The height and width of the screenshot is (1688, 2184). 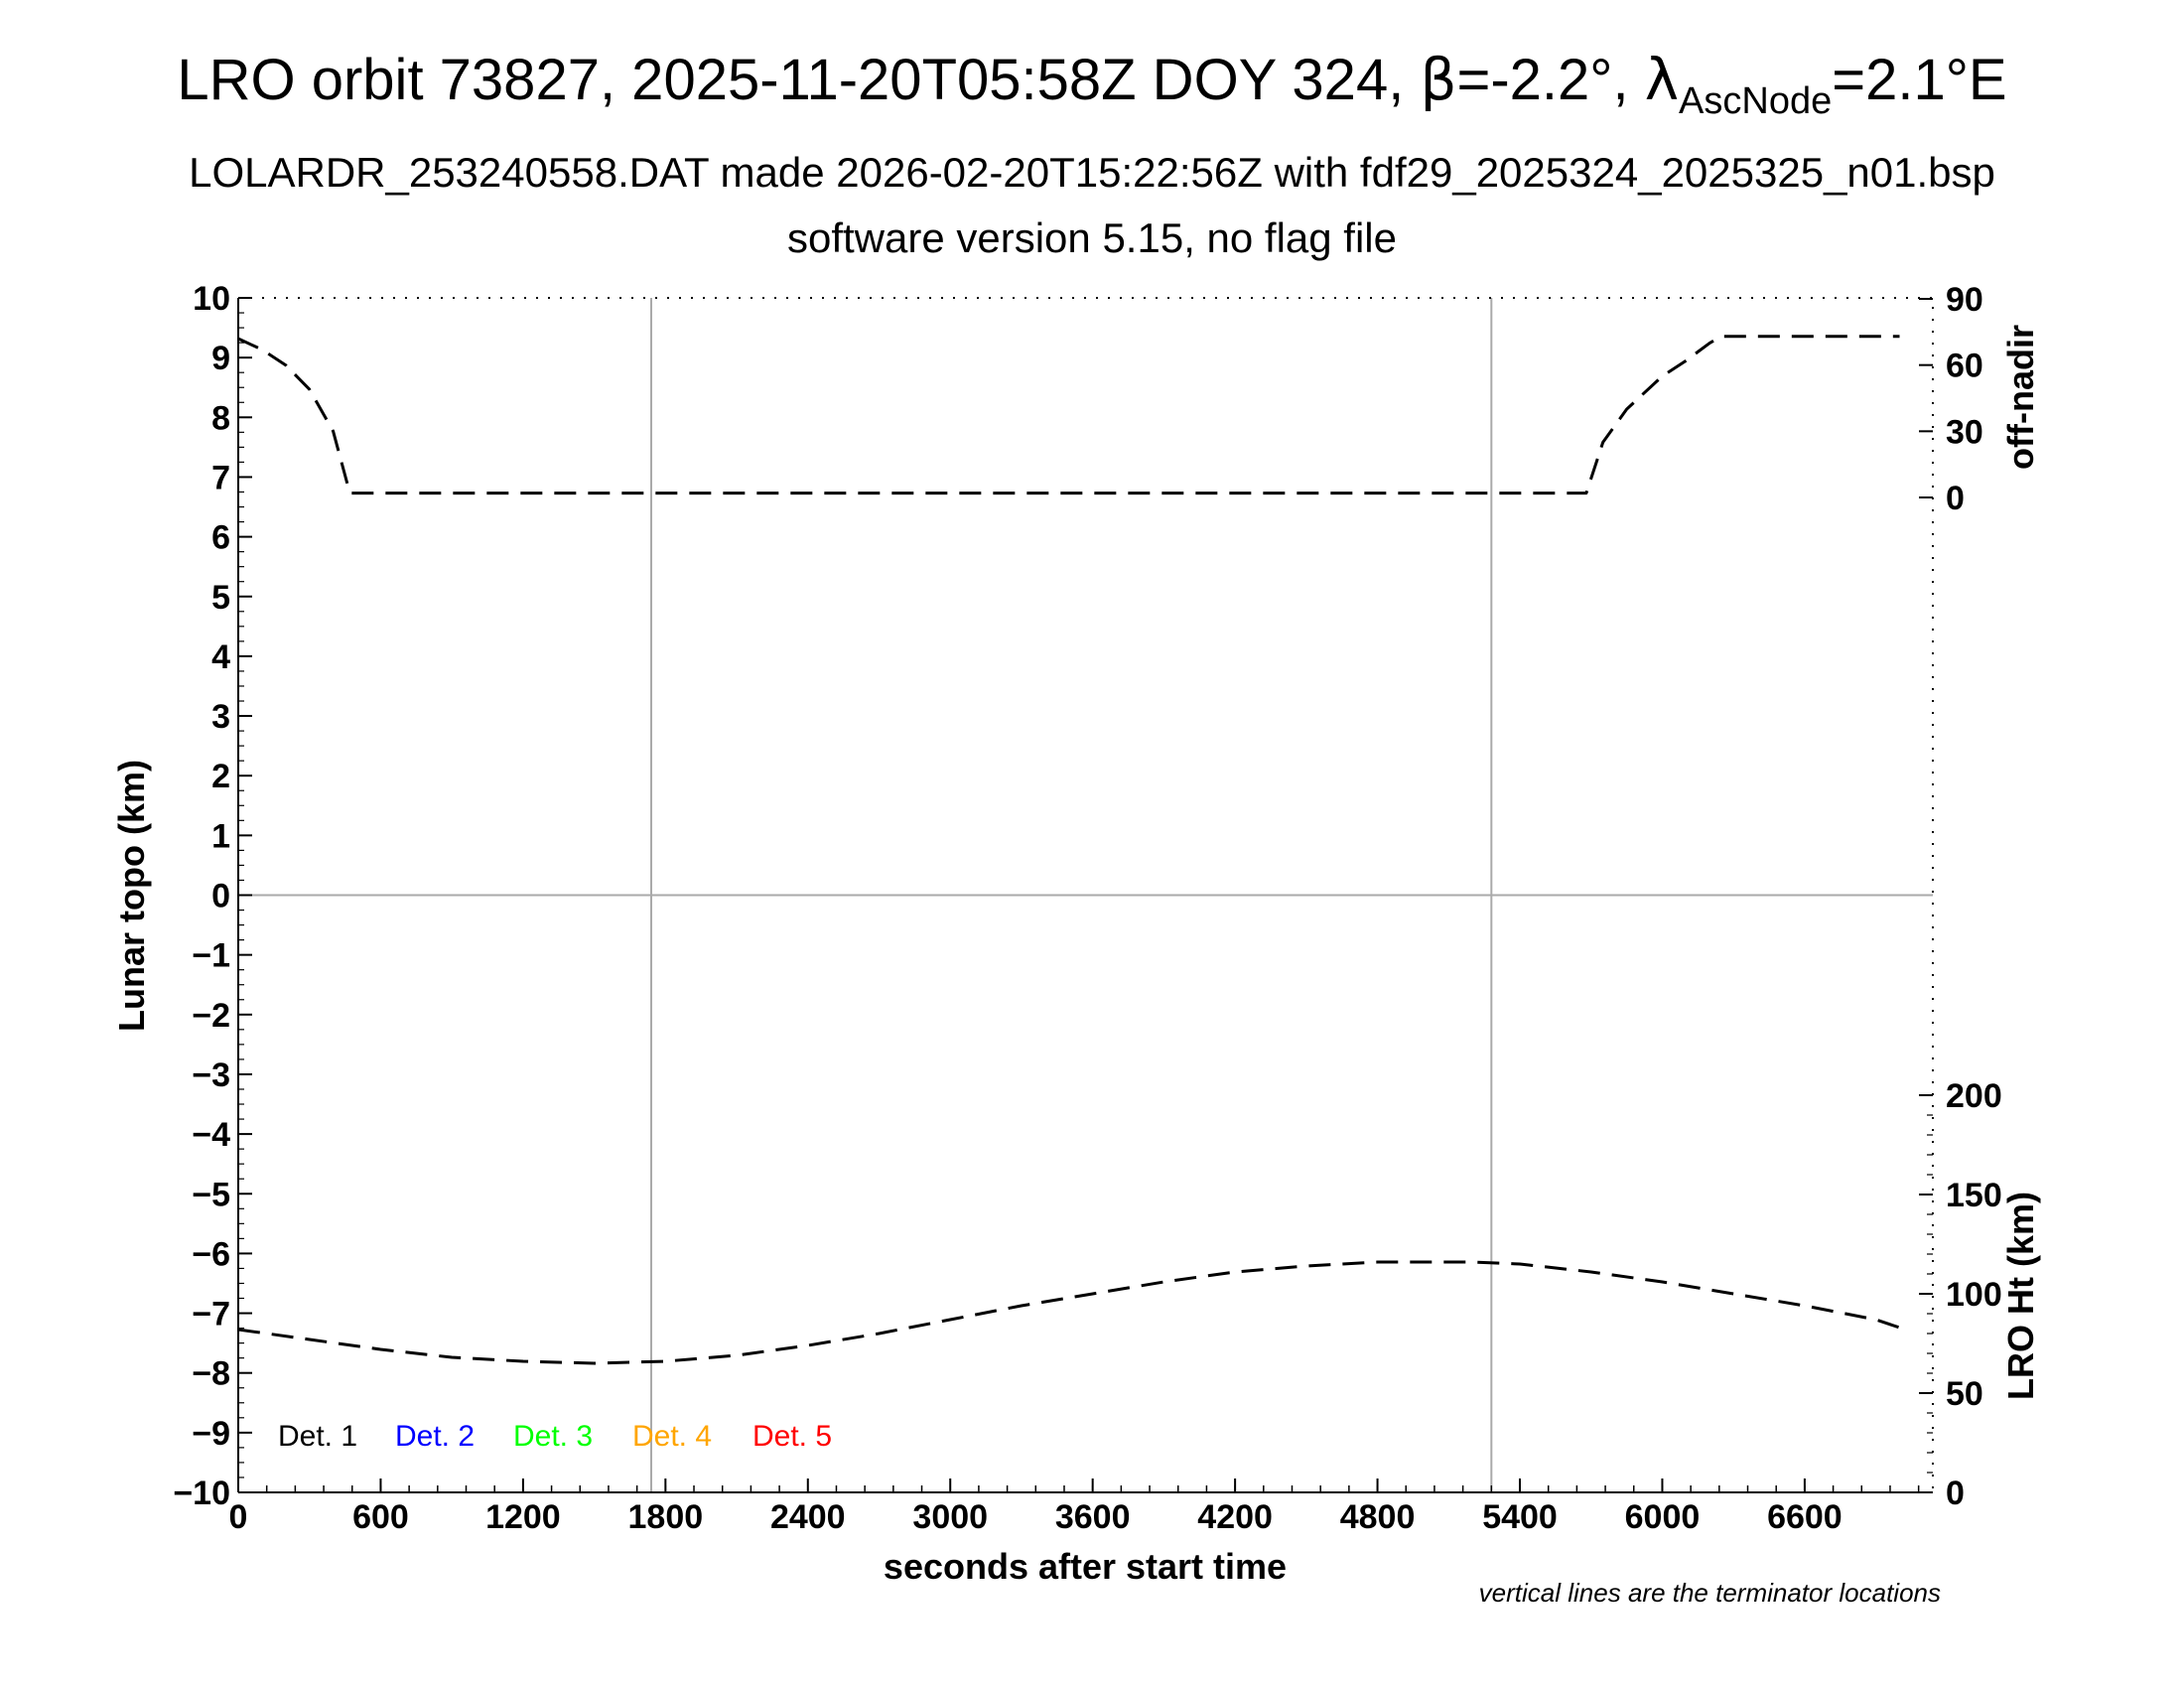 I want to click on y-tick-label: 2, so click(x=220, y=776).